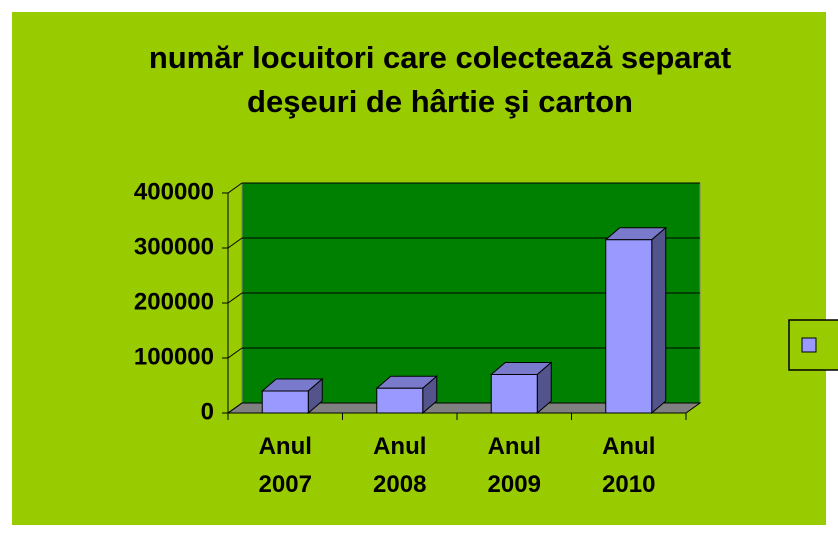 This screenshot has height=537, width=838. What do you see at coordinates (659, 320) in the screenshot?
I see `bar-side` at bounding box center [659, 320].